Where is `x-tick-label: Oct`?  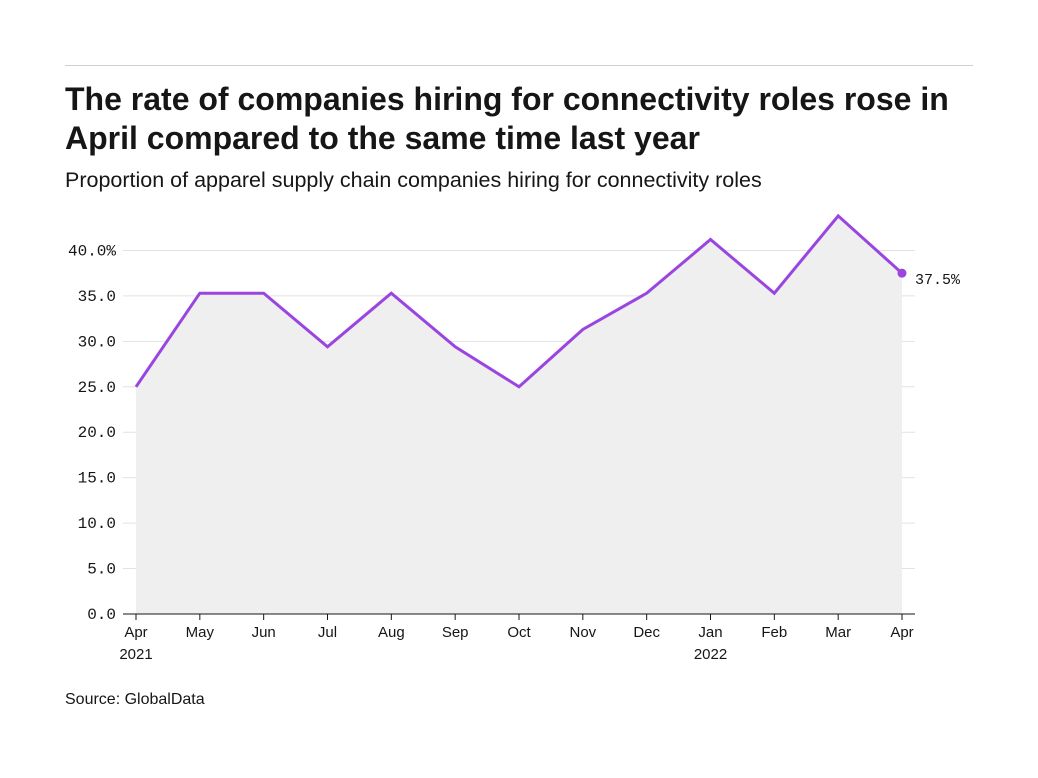 x-tick-label: Oct is located at coordinates (519, 632).